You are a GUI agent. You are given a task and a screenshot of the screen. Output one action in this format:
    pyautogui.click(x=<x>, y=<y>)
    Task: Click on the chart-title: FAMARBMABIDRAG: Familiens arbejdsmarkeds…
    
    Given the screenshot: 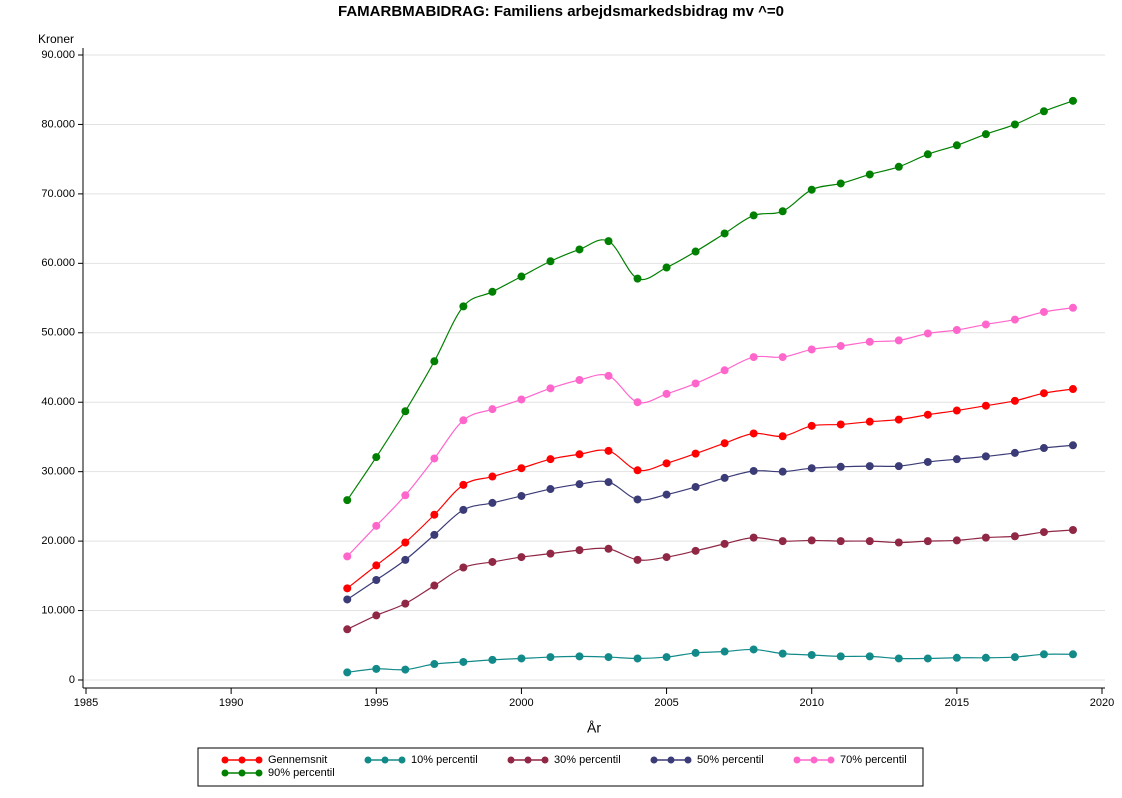 What is the action you would take?
    pyautogui.click(x=561, y=11)
    